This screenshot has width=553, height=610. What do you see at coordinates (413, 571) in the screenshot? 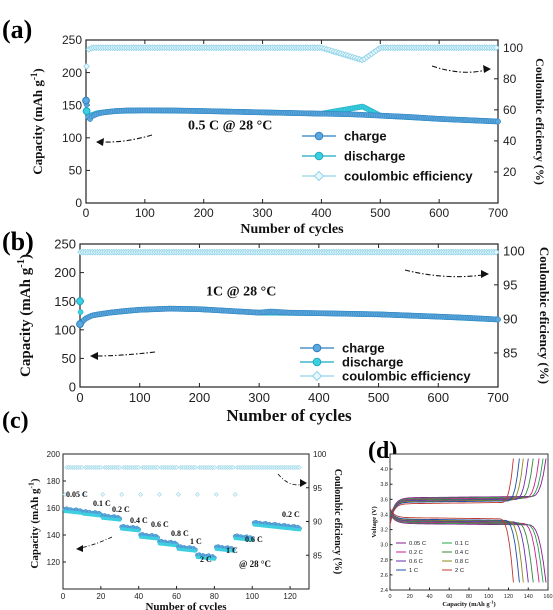
I see `legend-label: 1 C` at bounding box center [413, 571].